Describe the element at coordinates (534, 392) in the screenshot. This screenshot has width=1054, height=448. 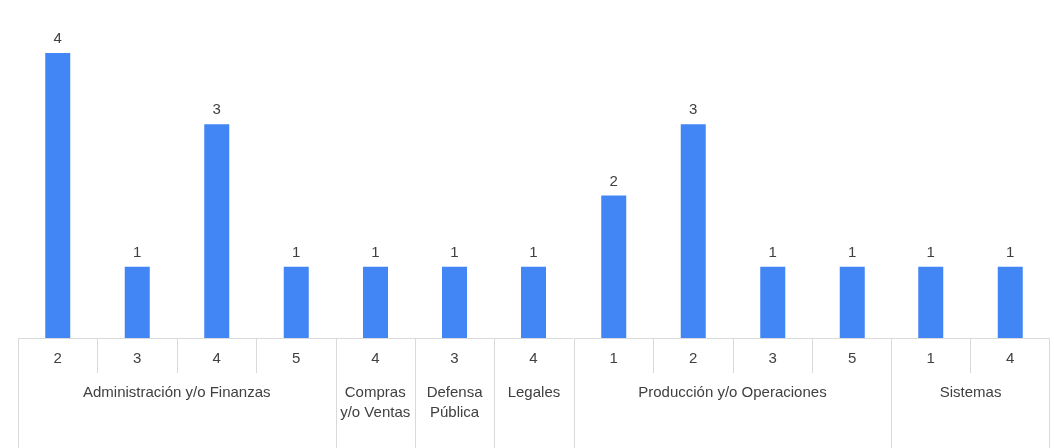
I see `x-axis-title: Legales` at that location.